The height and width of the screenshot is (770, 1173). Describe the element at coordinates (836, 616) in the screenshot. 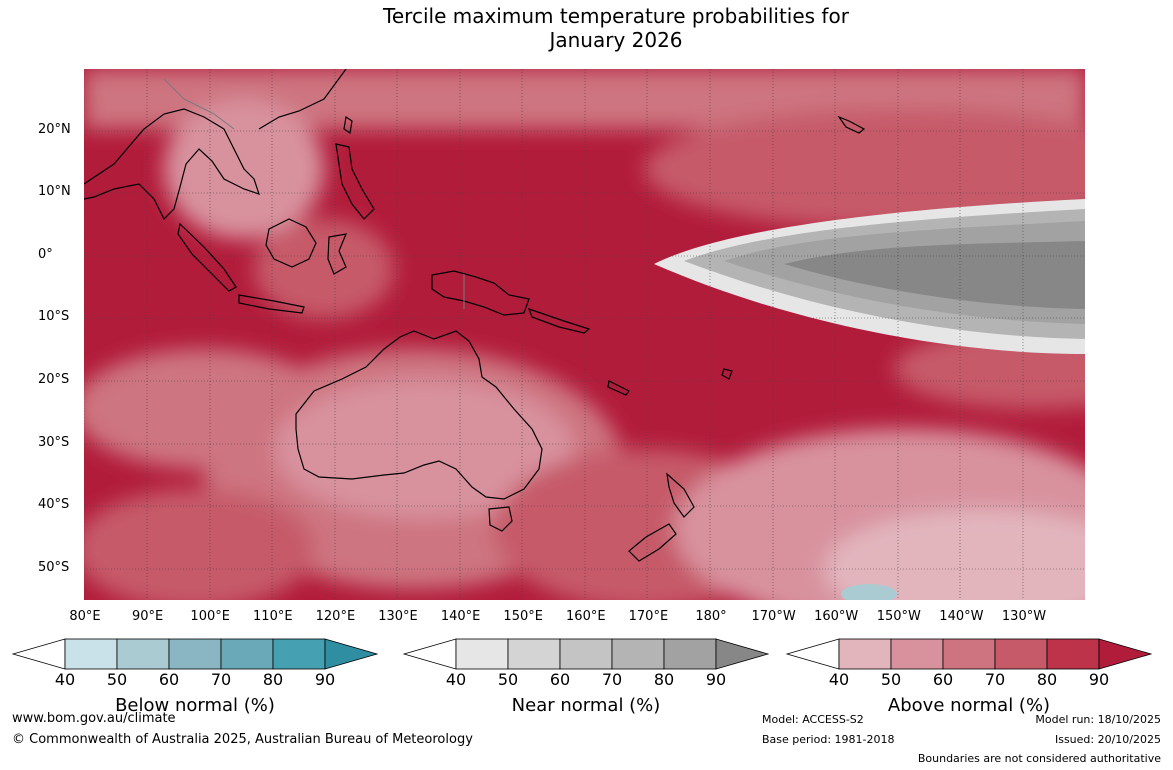

I see `longitude-label: 160°W` at that location.